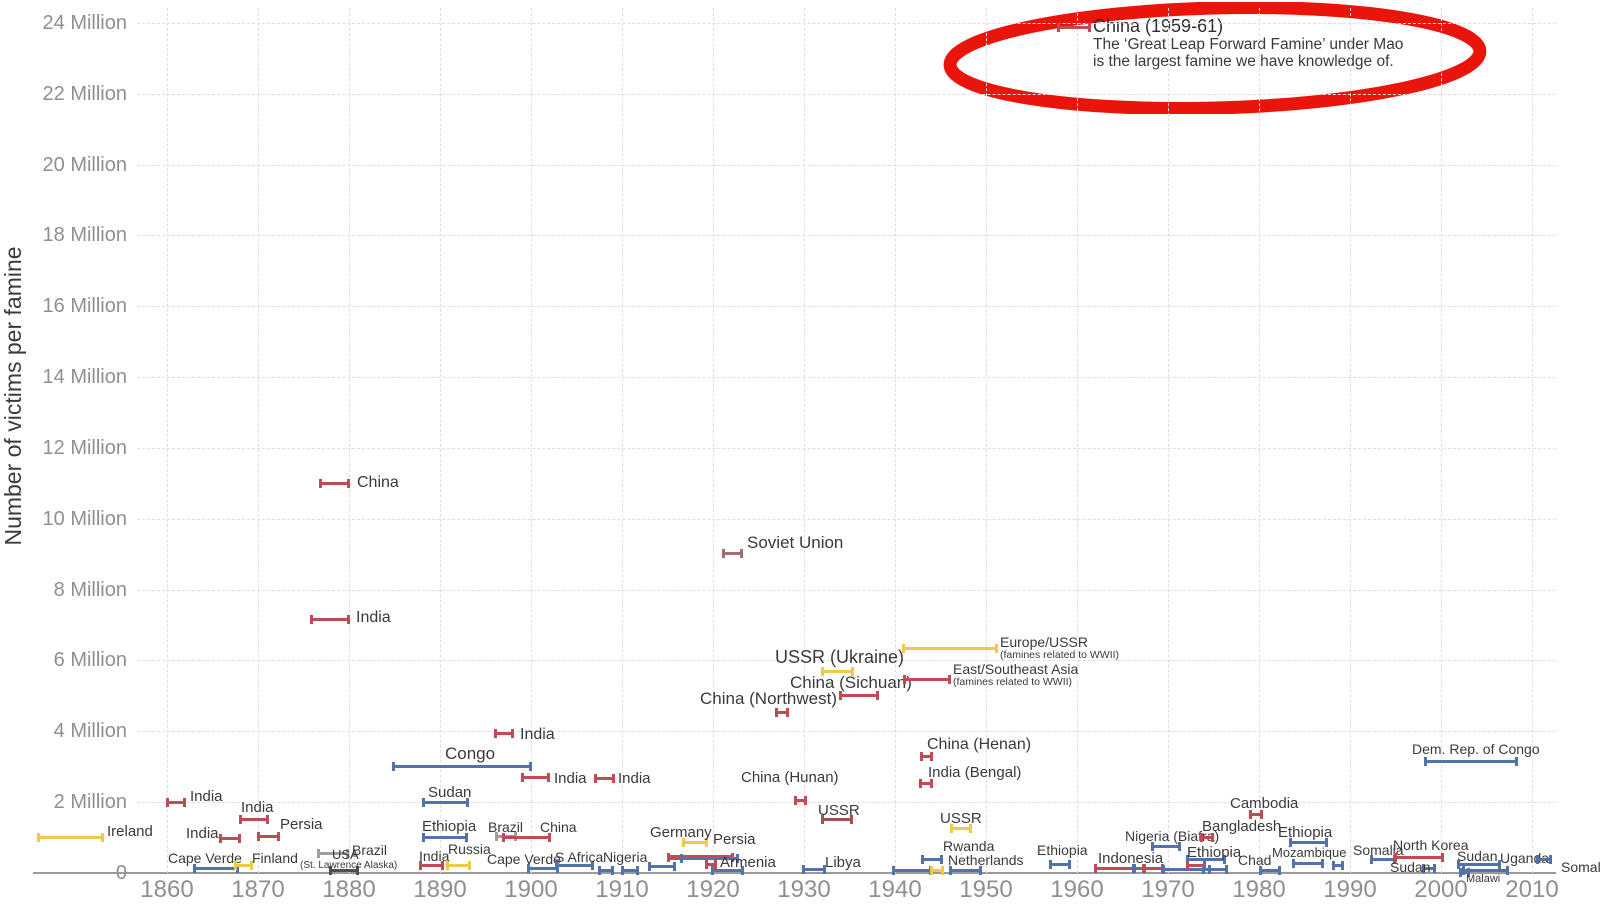 The image size is (1600, 907). Describe the element at coordinates (851, 682) in the screenshot. I see `famine-label-china-sichuan: China (Sichuan)` at that location.